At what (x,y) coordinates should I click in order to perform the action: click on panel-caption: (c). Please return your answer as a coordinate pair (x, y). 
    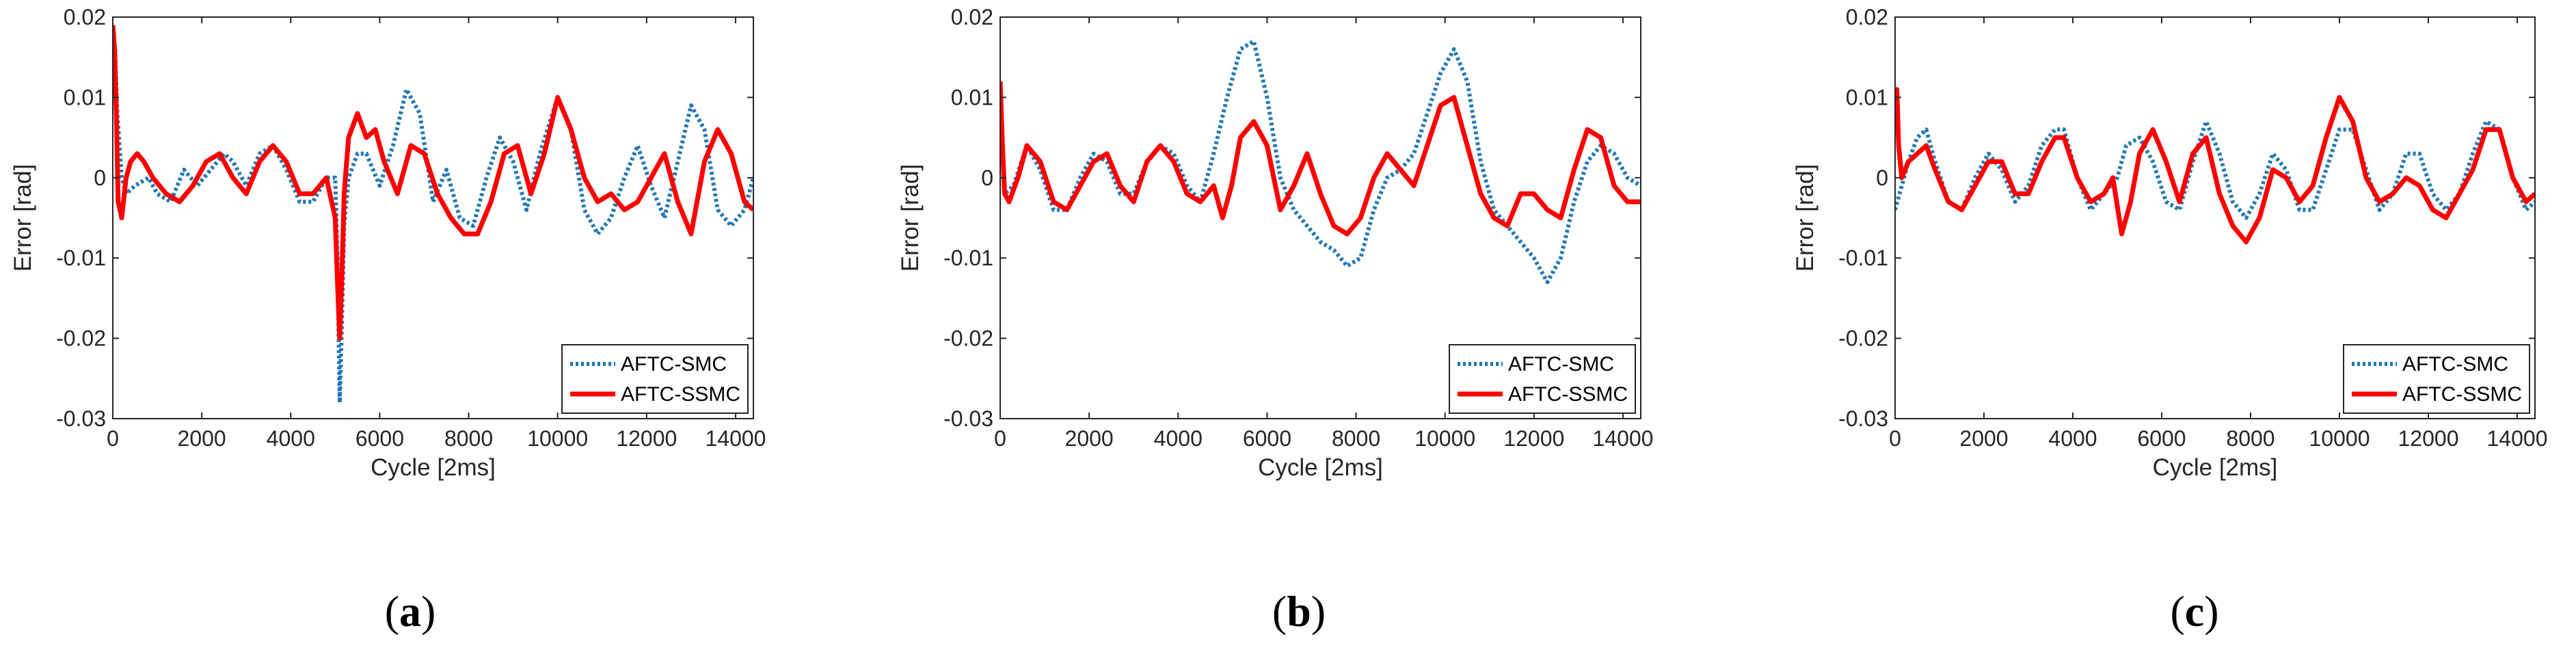
    Looking at the image, I should click on (2194, 611).